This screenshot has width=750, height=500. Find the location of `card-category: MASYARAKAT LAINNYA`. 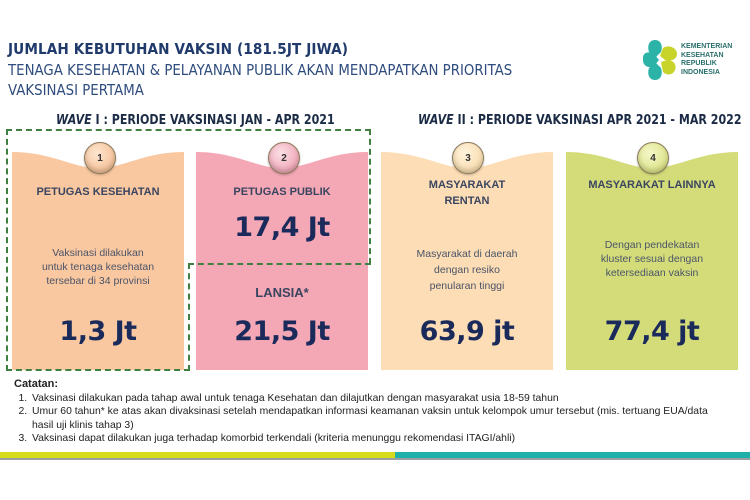

card-category: MASYARAKAT LAINNYA is located at coordinates (652, 185).